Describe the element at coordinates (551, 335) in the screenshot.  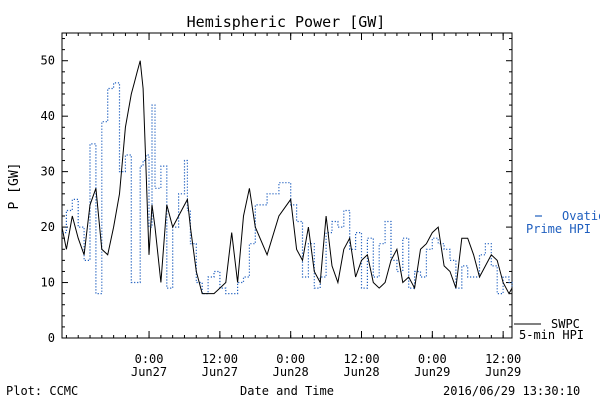
I see `legend-swpc-line2: 5-min HPI` at that location.